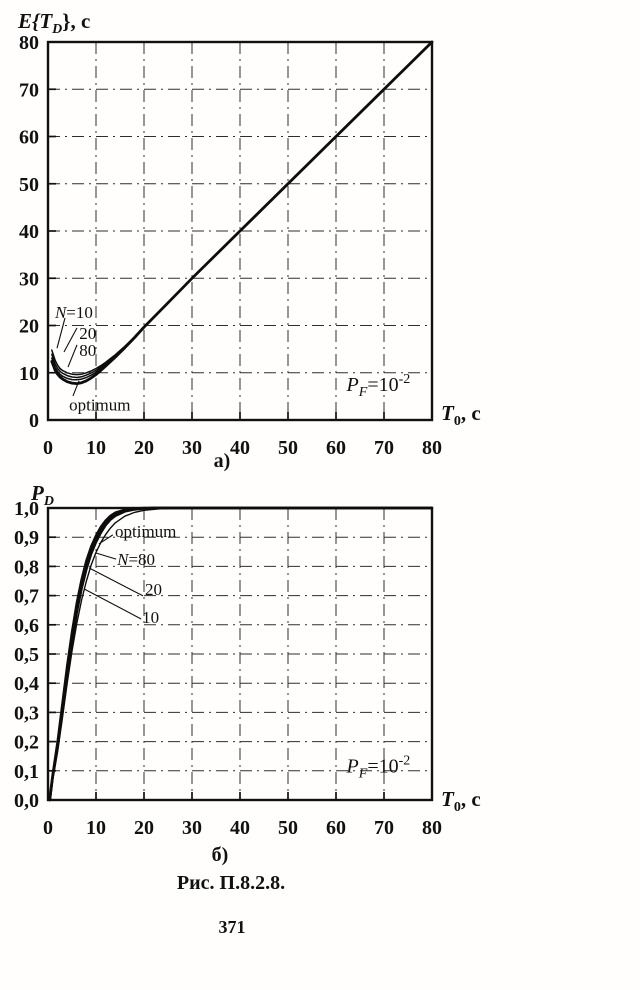 Image resolution: width=640 pixels, height=990 pixels. Describe the element at coordinates (26, 626) in the screenshot. I see `y-tick-label: 0,6` at that location.